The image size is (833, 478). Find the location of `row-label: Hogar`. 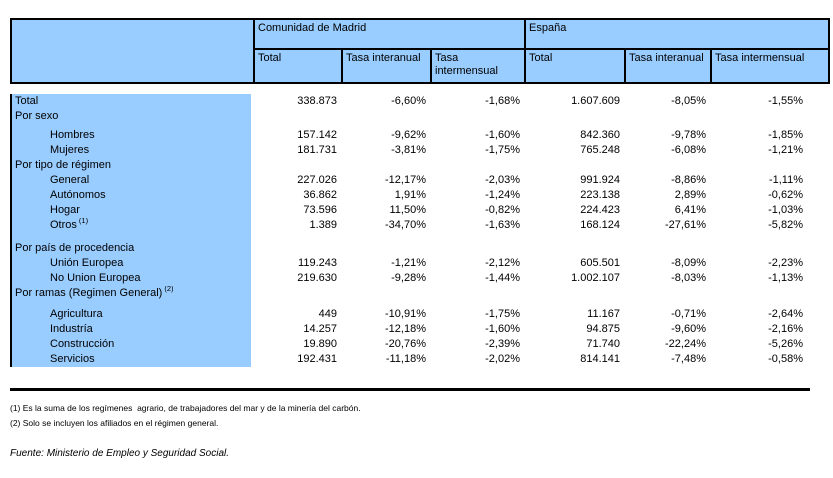

row-label: Hogar is located at coordinates (130, 210).